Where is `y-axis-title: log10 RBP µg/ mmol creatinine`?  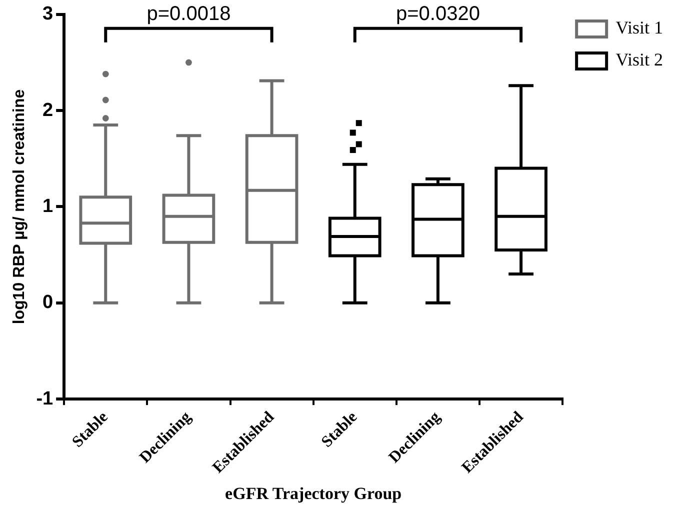 y-axis-title: log10 RBP µg/ mmol creatinine is located at coordinates (19, 206).